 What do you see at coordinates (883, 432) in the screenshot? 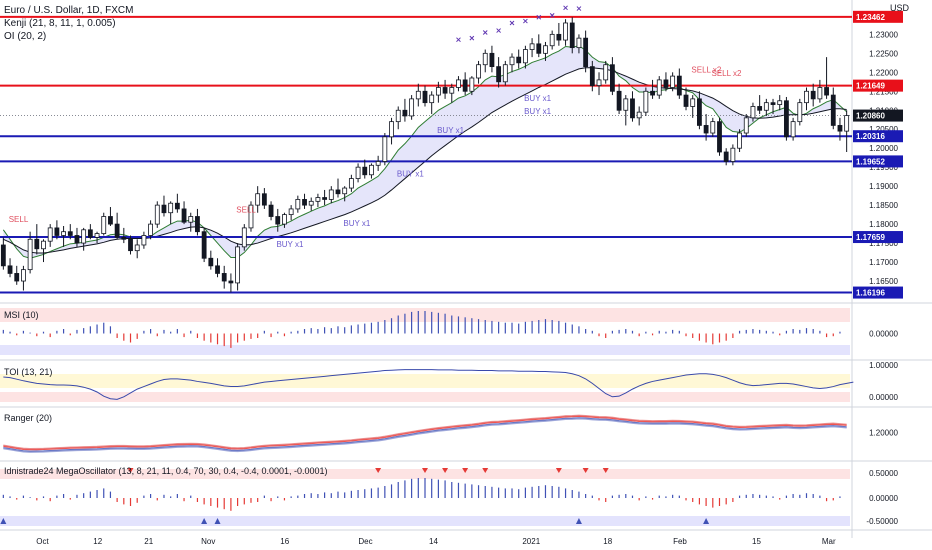
I see `ranger-axis-label: 1.20000` at bounding box center [883, 432].